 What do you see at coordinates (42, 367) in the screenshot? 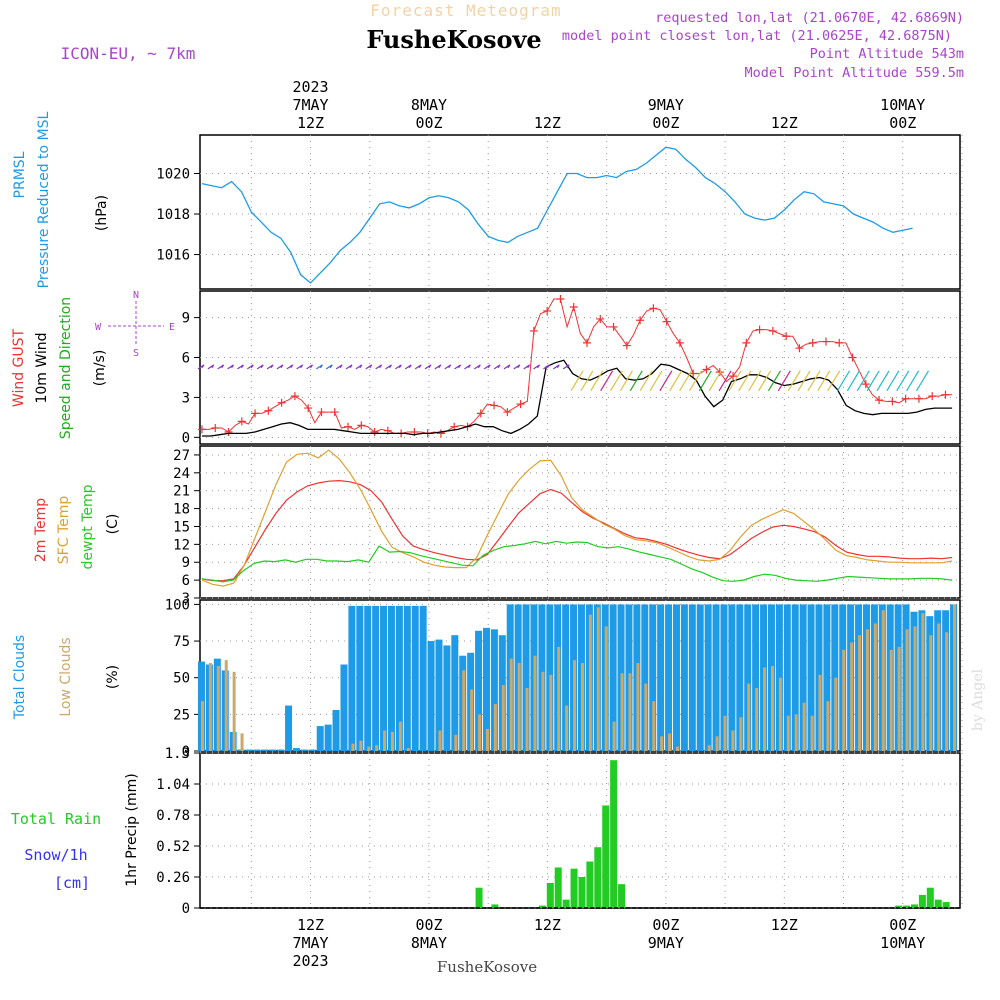
I see `wind-label: 10m Wind` at bounding box center [42, 367].